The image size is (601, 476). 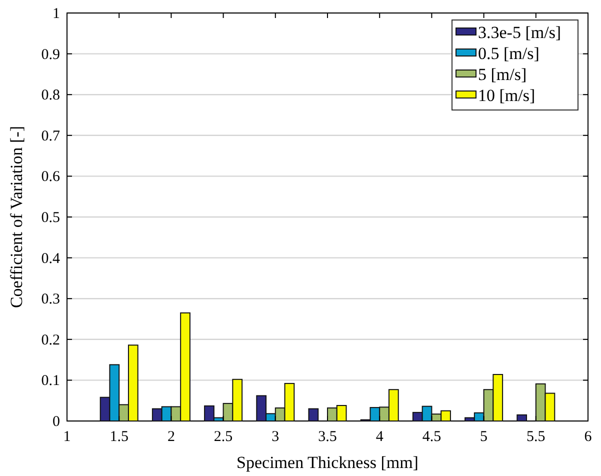 I want to click on y-tick-label: 0.2, so click(x=50, y=340).